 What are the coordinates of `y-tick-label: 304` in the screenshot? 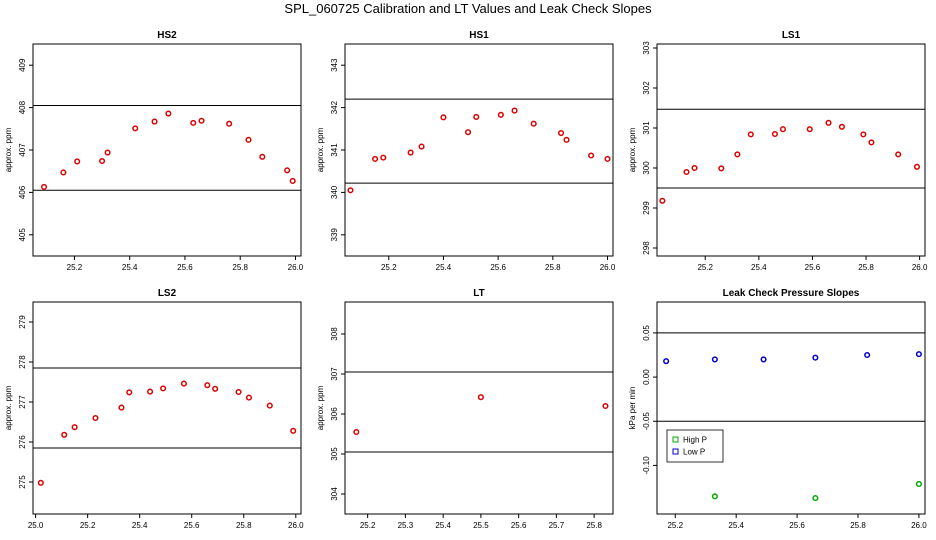 It's located at (334, 494).